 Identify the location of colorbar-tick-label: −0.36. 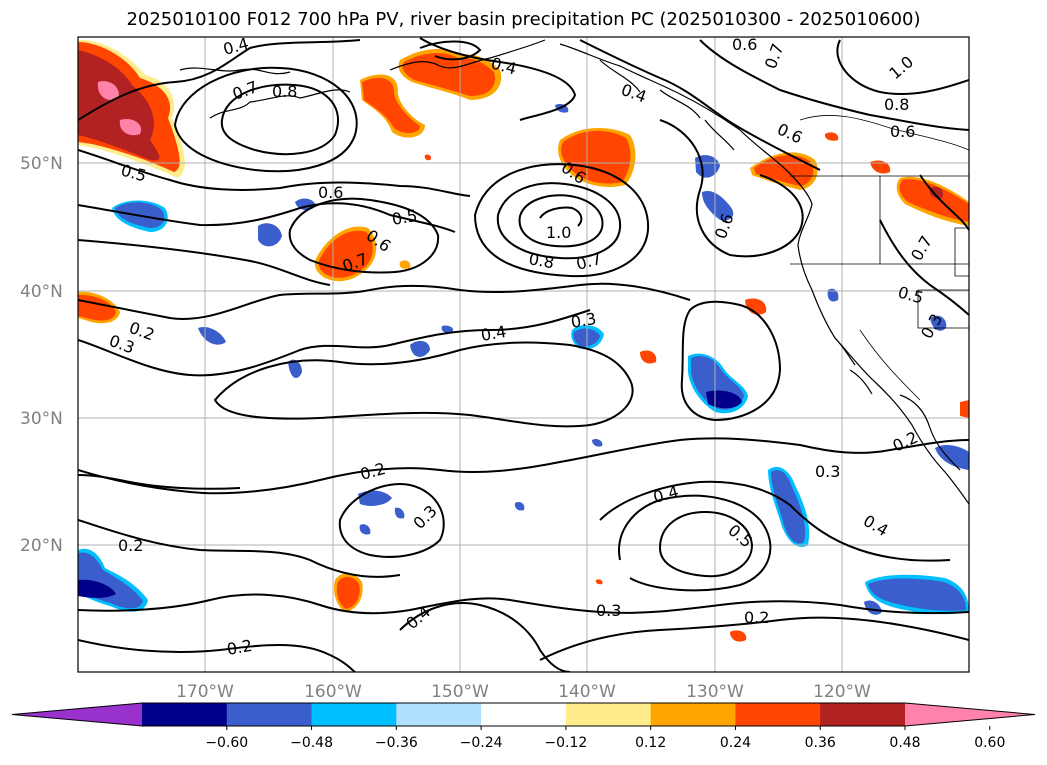
(396, 743).